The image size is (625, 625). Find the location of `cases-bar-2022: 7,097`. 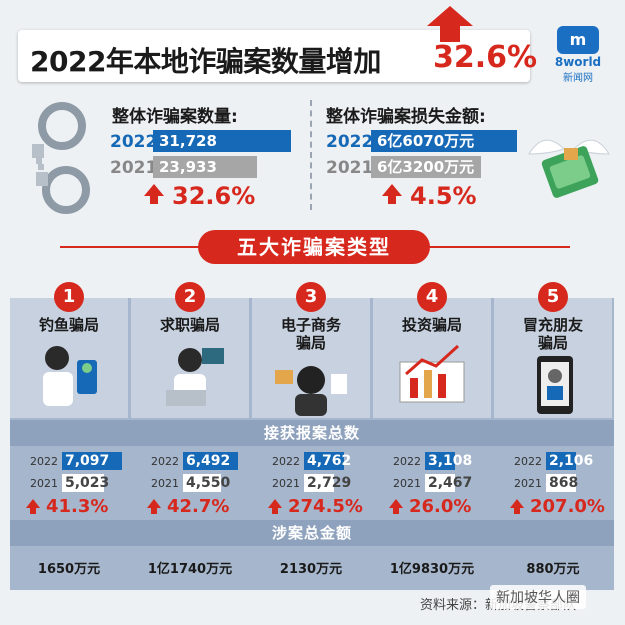

cases-bar-2022: 7,097 is located at coordinates (92, 461).